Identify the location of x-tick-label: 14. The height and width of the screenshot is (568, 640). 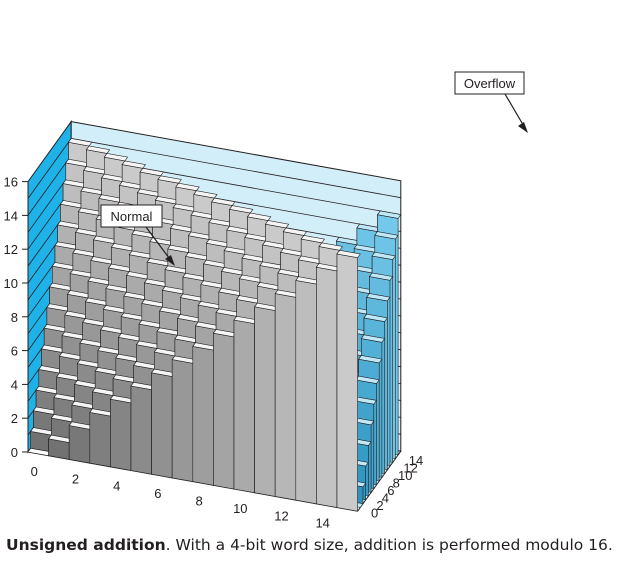
(322, 523).